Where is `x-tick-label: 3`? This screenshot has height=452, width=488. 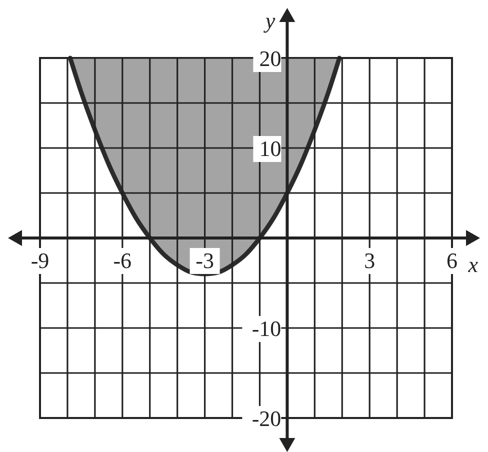
x-tick-label: 3 is located at coordinates (370, 260).